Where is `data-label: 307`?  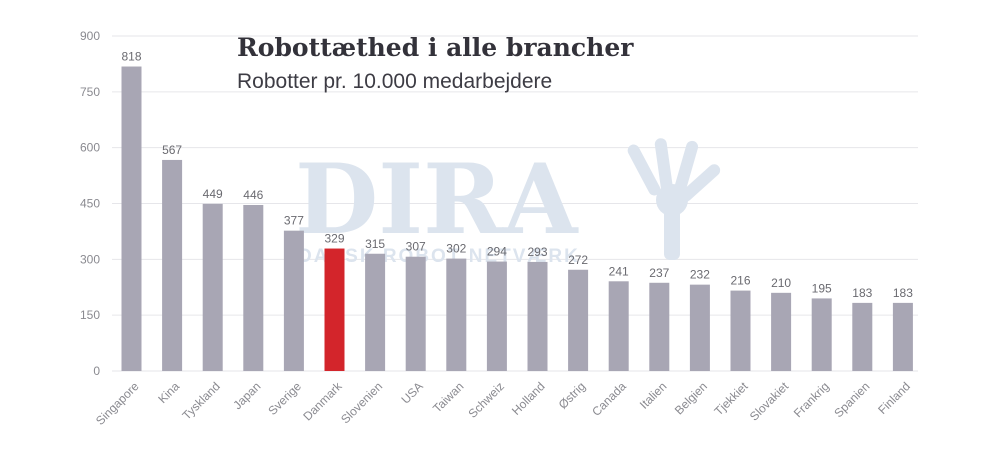
data-label: 307 is located at coordinates (416, 247).